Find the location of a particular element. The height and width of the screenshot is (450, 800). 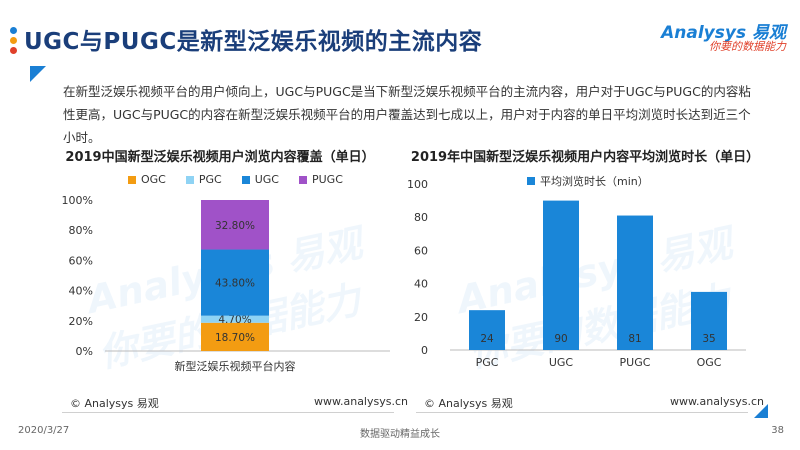

dot-red is located at coordinates (13, 50).